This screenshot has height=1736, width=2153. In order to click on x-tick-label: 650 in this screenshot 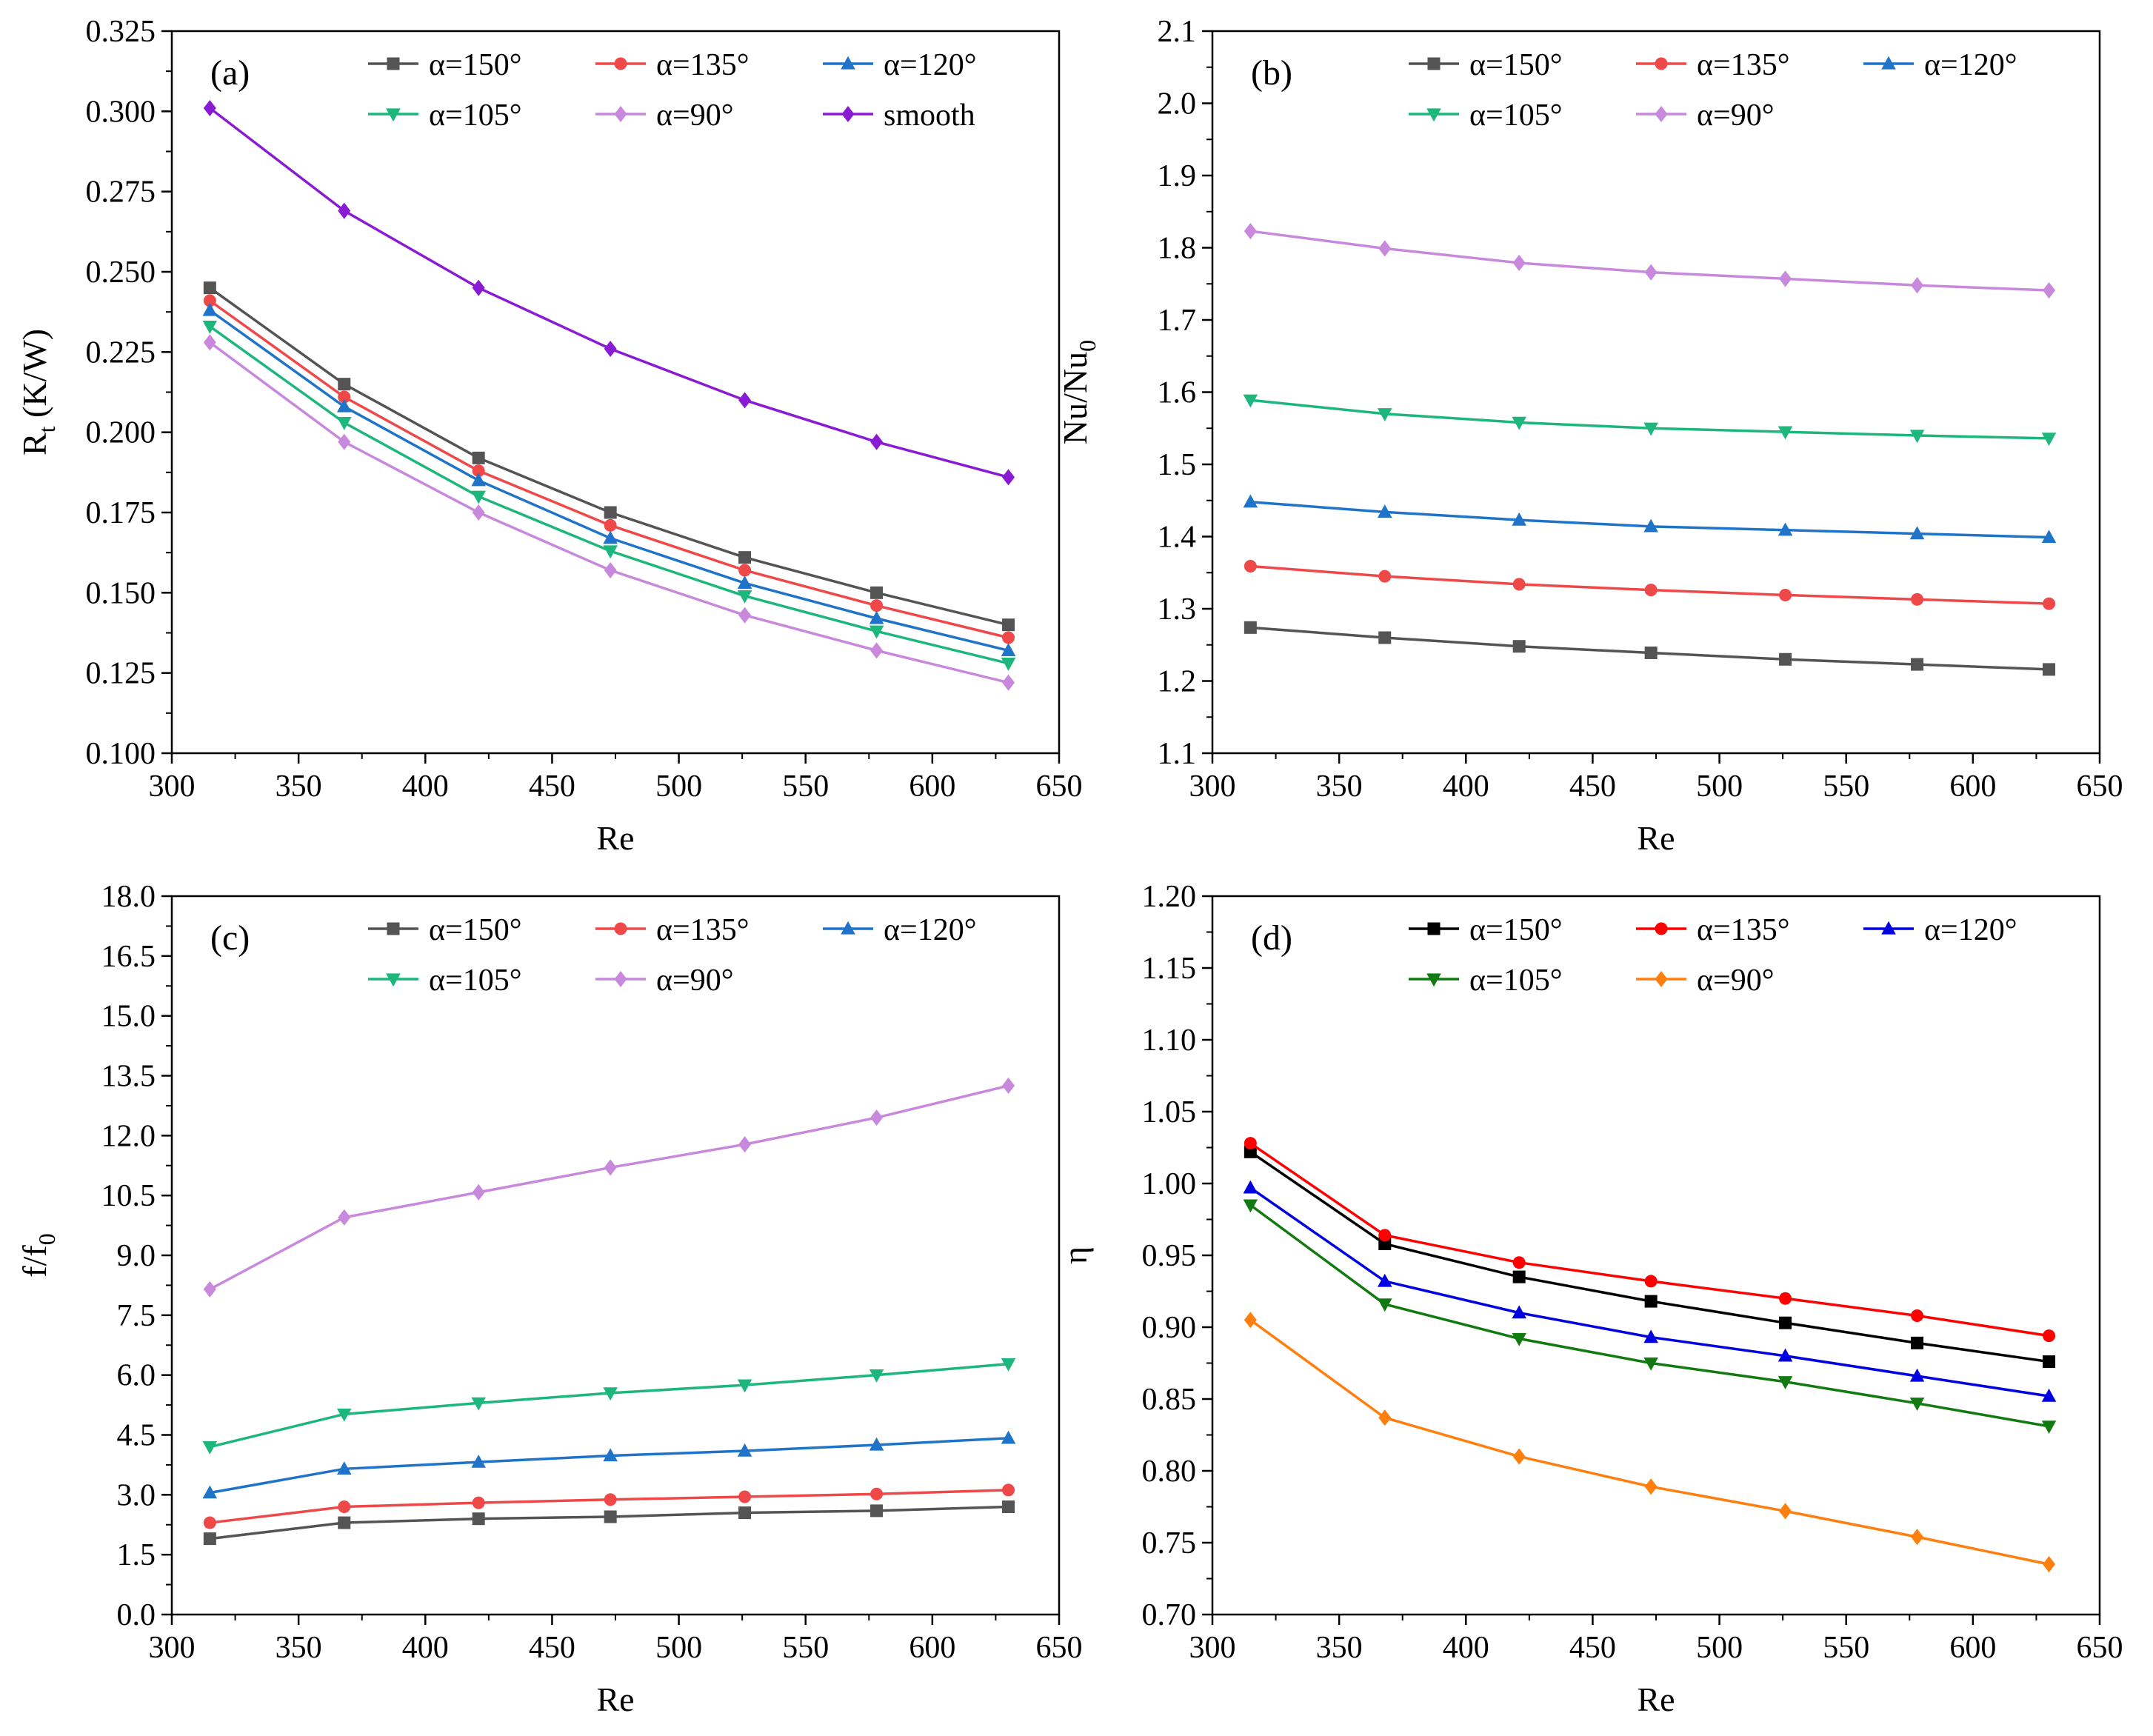, I will do `click(1059, 1648)`.